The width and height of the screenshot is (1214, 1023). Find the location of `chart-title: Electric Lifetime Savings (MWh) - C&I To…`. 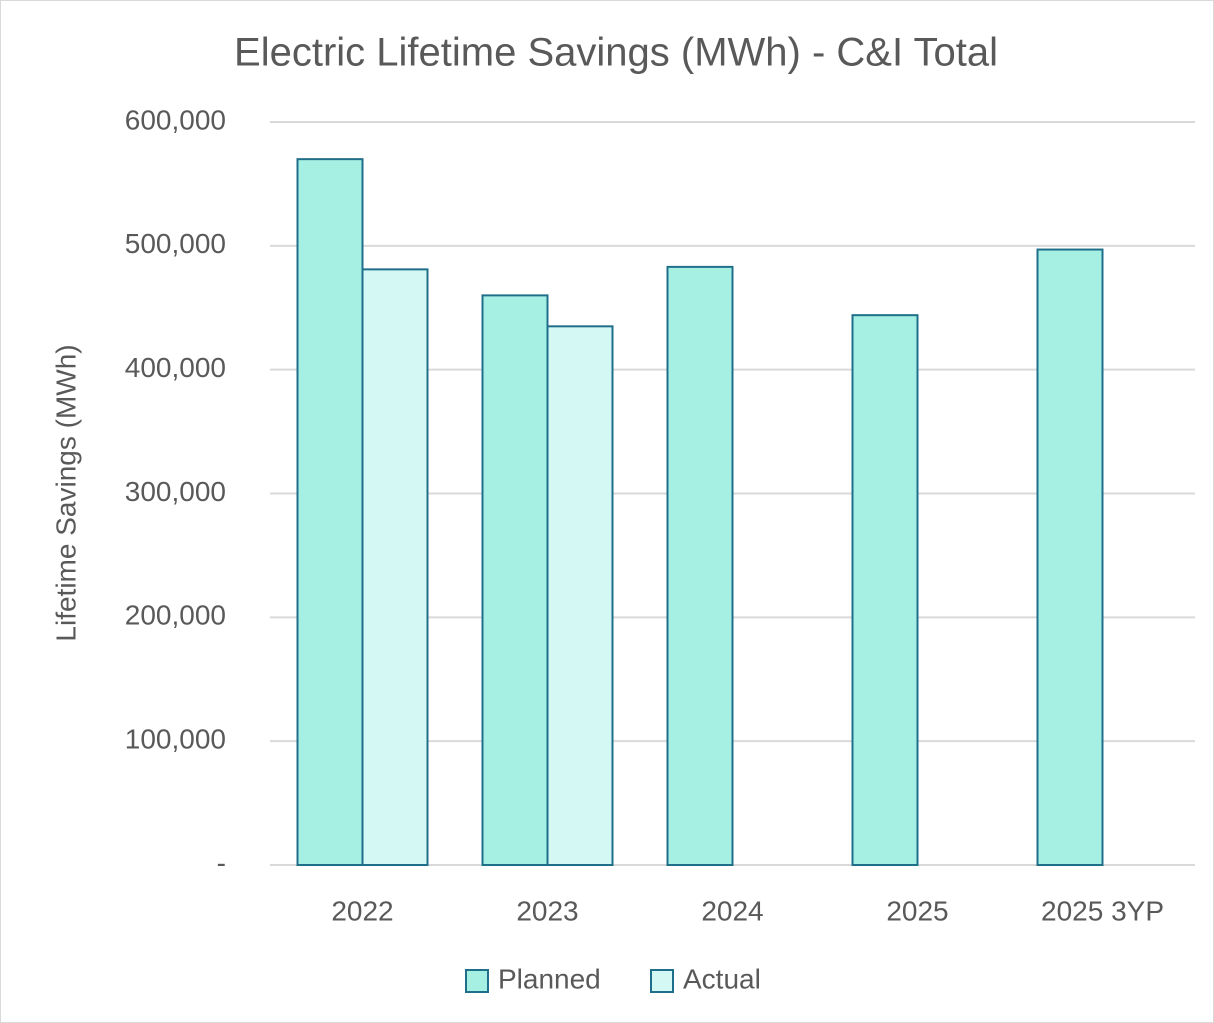

chart-title: Electric Lifetime Savings (MWh) - C&I To… is located at coordinates (616, 53).